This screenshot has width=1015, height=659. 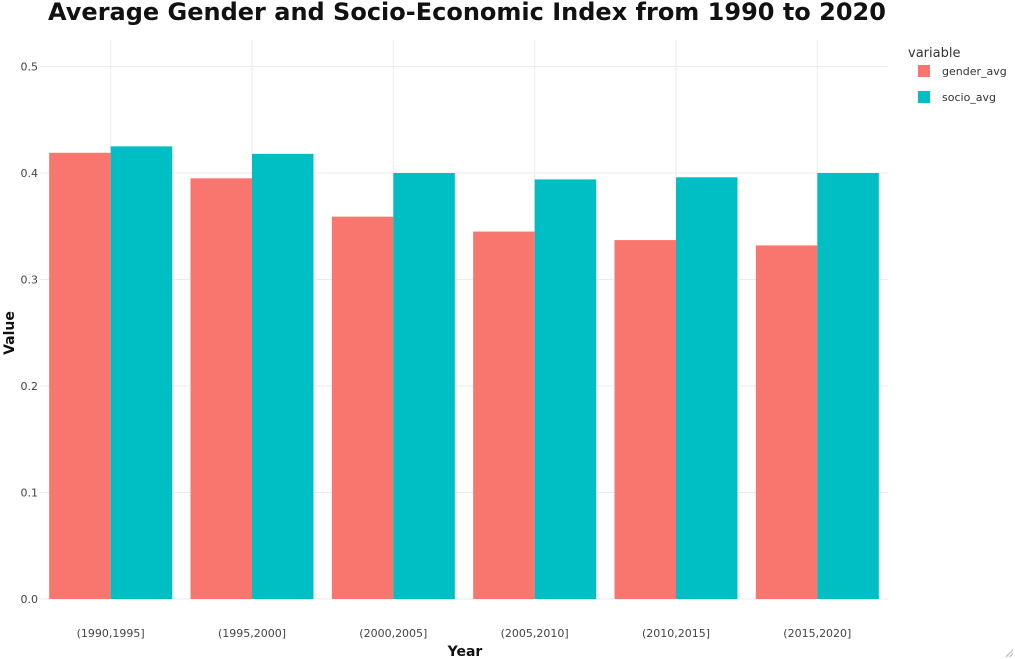 I want to click on y-axis-title: Value, so click(x=10, y=333).